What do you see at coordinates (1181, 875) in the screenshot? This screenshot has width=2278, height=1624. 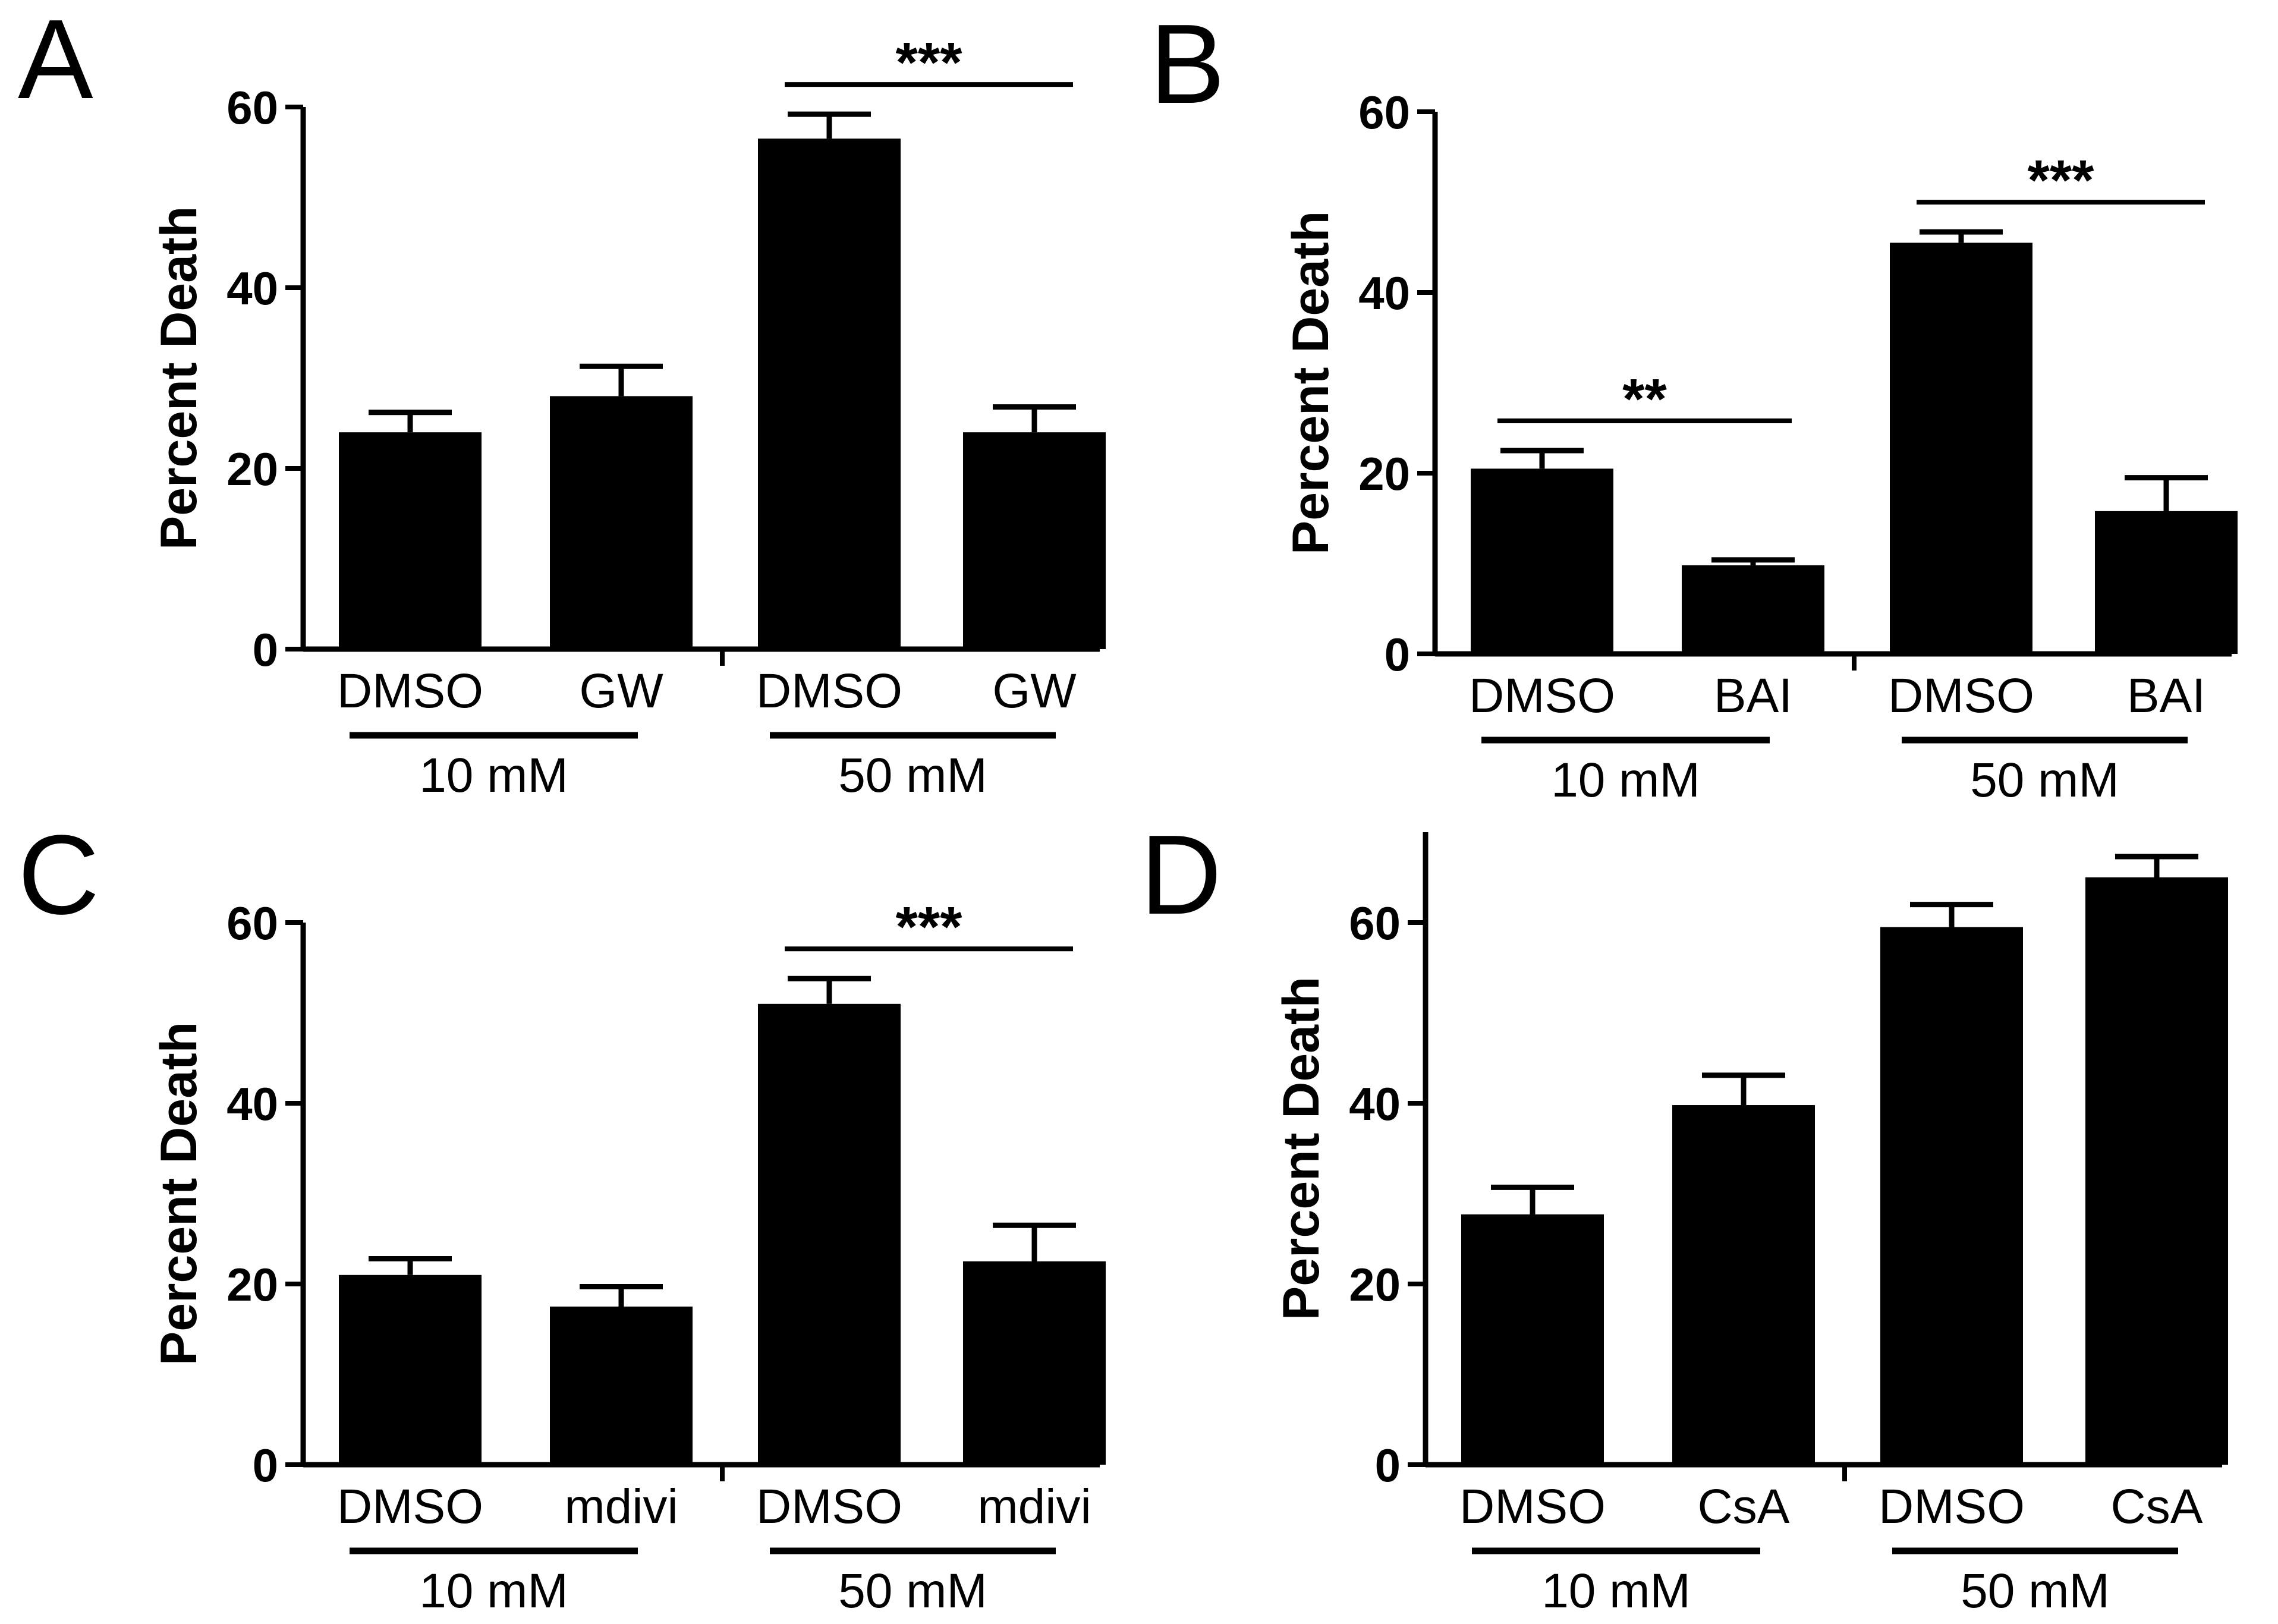 I see `panel-label: D` at bounding box center [1181, 875].